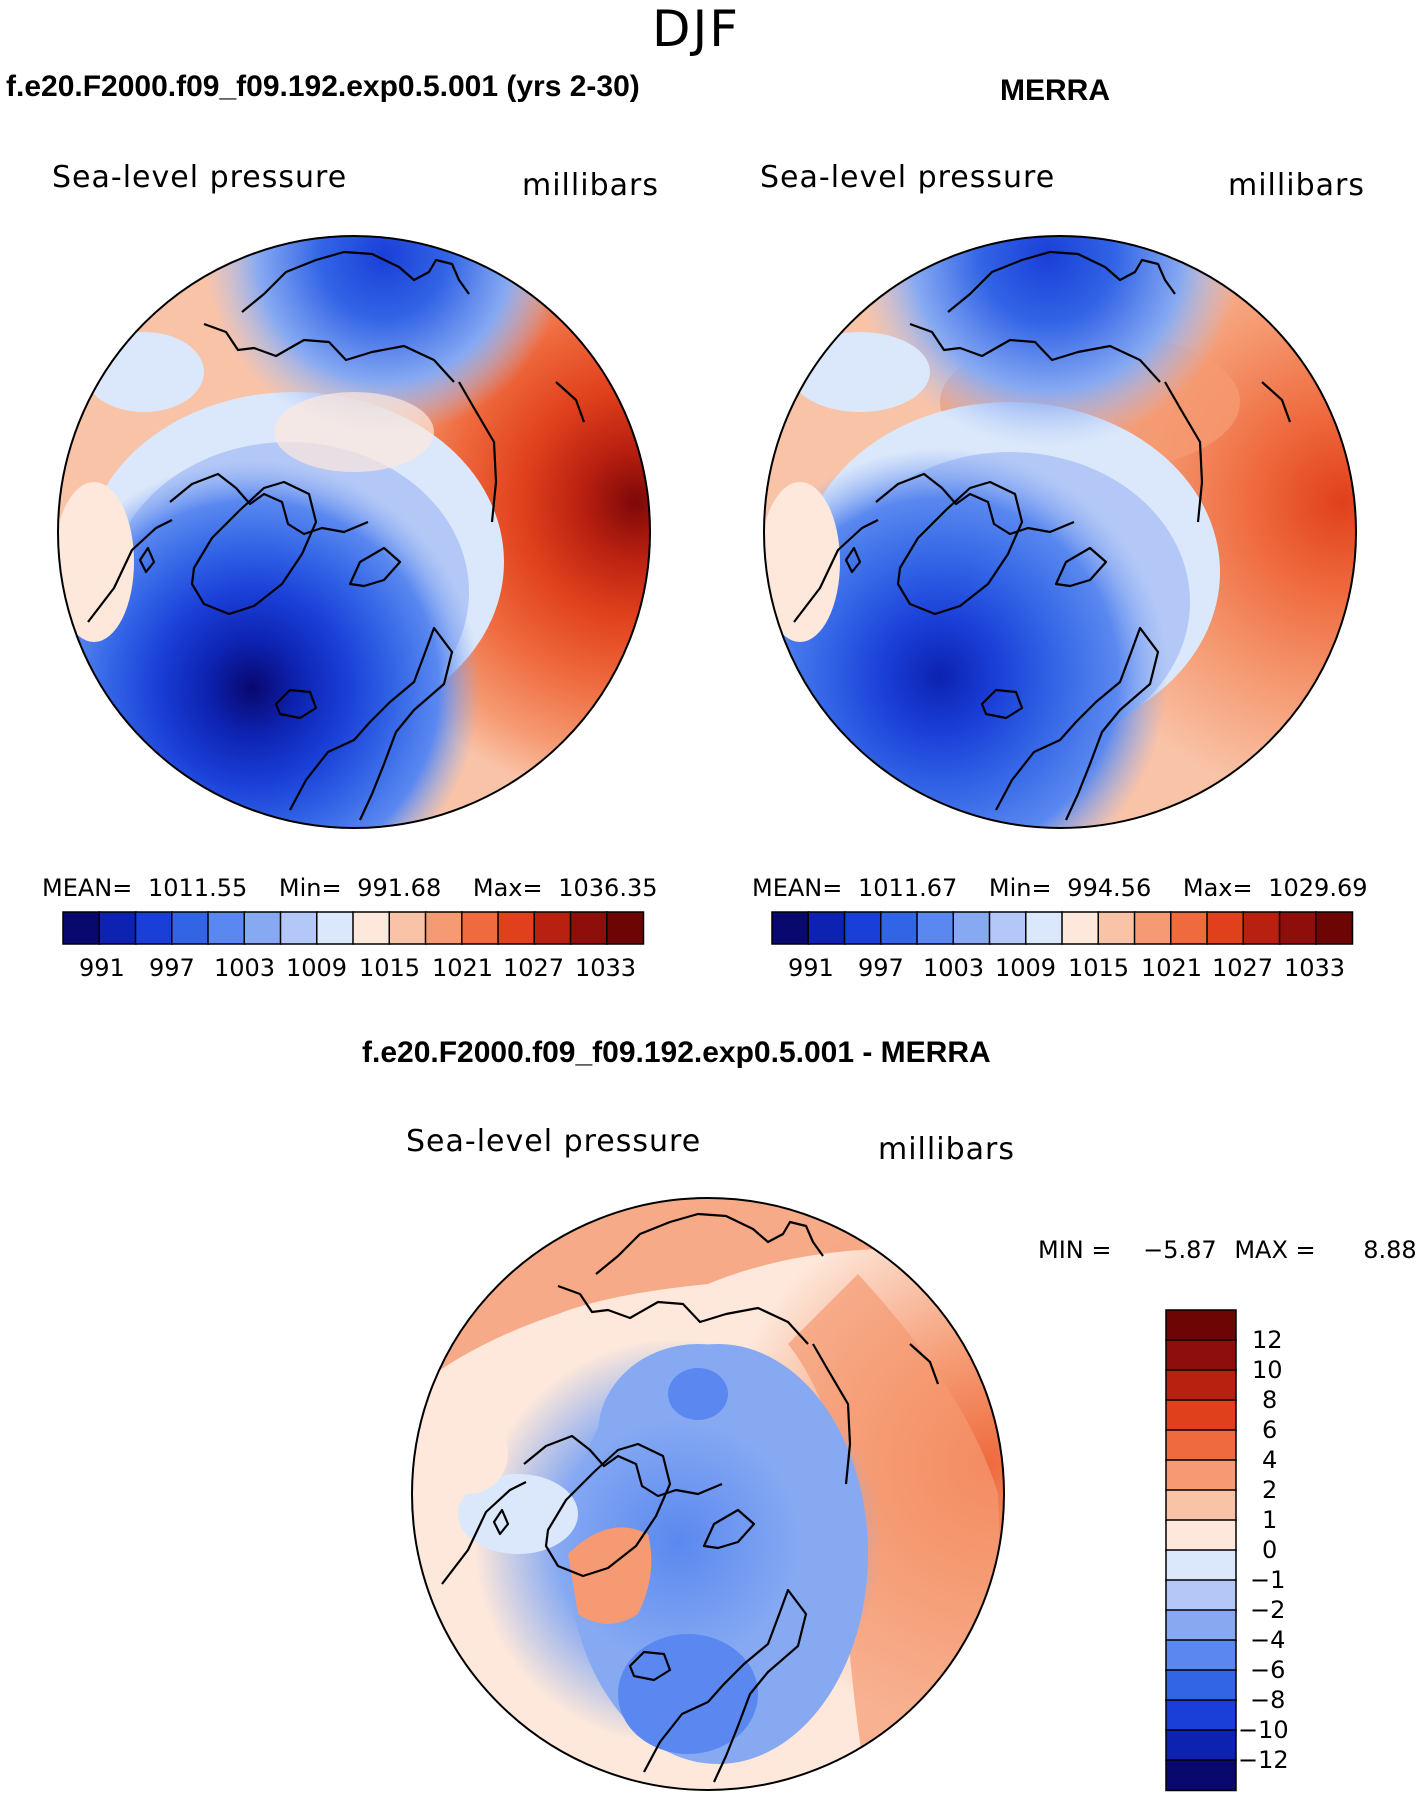  Describe the element at coordinates (1270, 1520) in the screenshot. I see `colorbar-tick-label: 1` at that location.